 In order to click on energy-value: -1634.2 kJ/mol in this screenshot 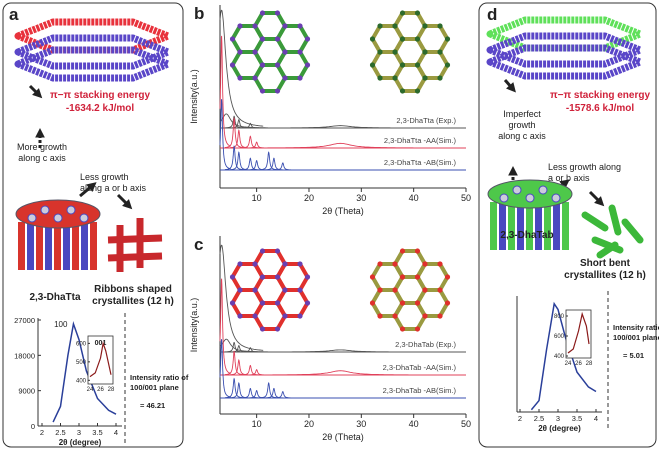, I will do `click(100, 108)`.